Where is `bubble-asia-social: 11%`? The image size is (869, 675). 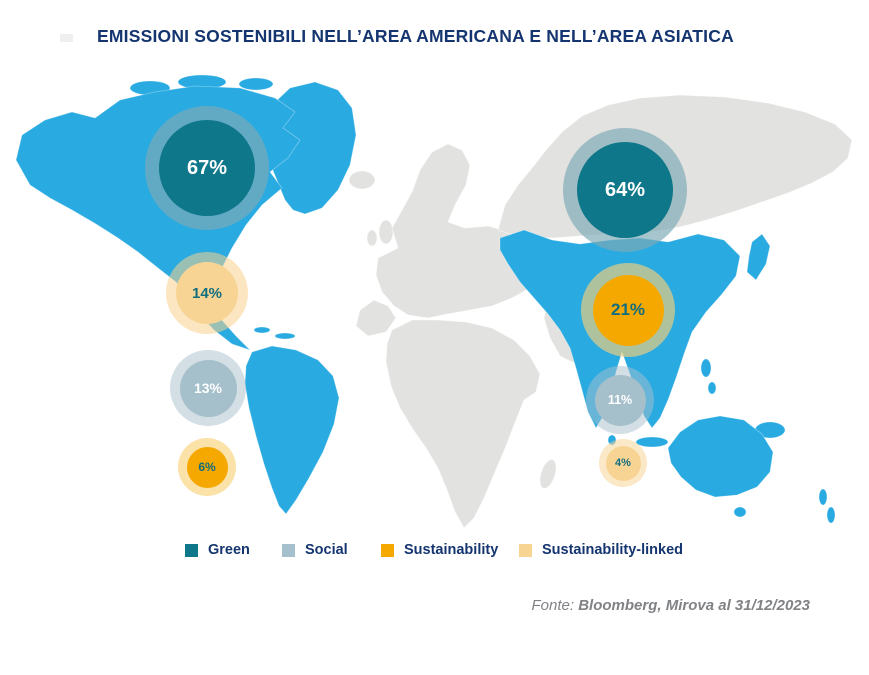 bubble-asia-social: 11% is located at coordinates (620, 400).